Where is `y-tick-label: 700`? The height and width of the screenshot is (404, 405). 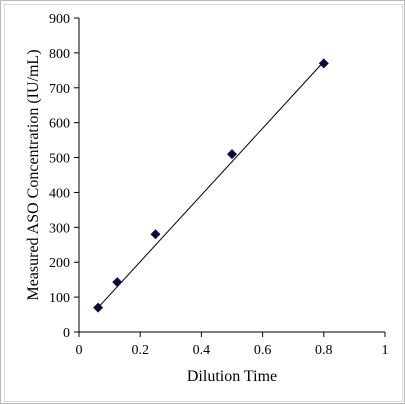 y-tick-label: 700 is located at coordinates (59, 89).